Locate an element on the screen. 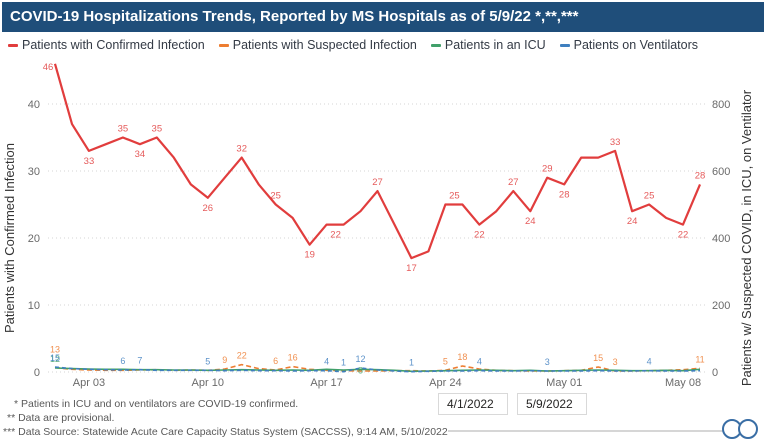  data-label: 9 is located at coordinates (224, 360).